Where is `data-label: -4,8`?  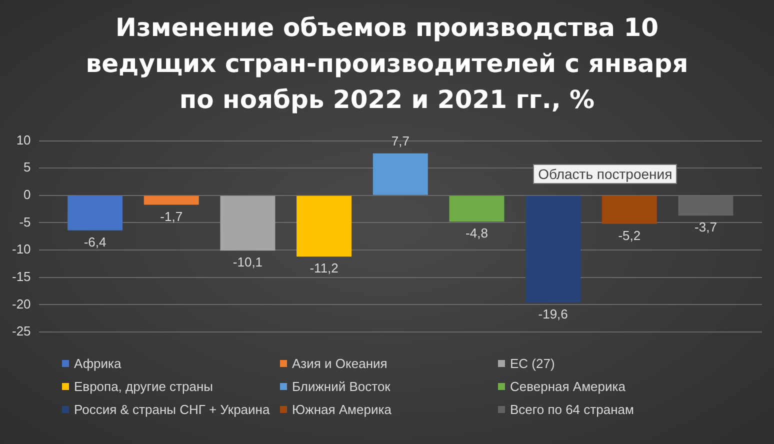
data-label: -4,8 is located at coordinates (477, 233).